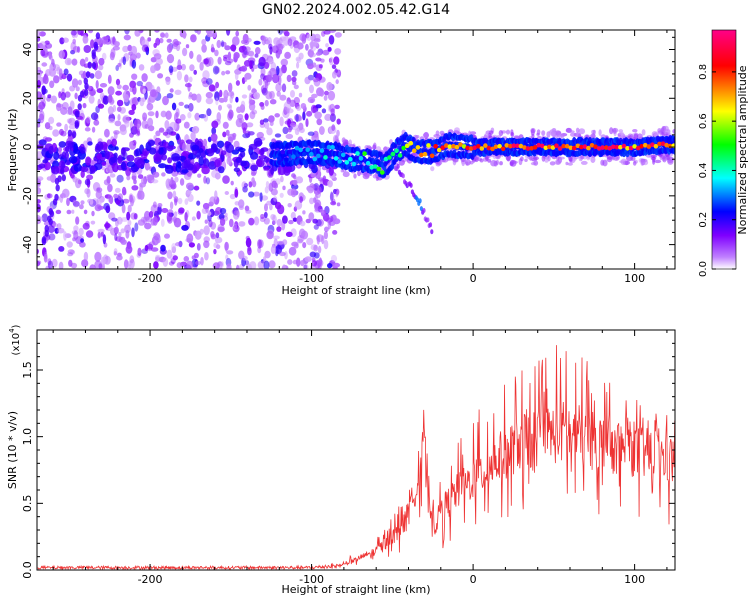 This screenshot has height=604, width=750. I want to click on x-tick-label: 0, so click(473, 278).